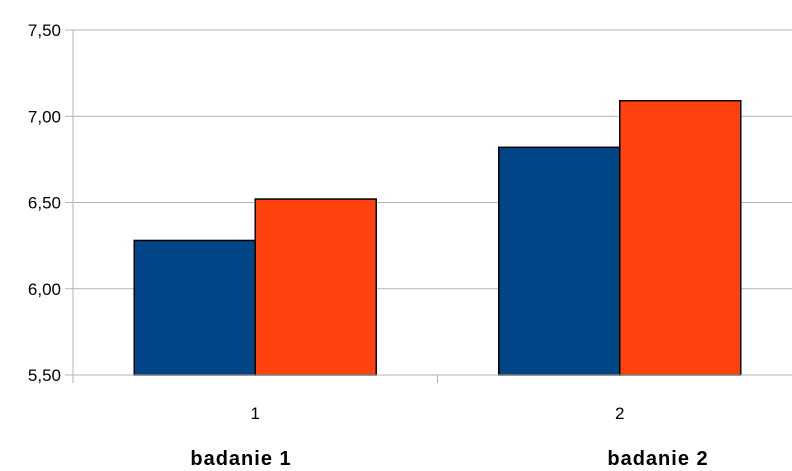 The height and width of the screenshot is (471, 792). Describe the element at coordinates (44, 289) in the screenshot. I see `y-tick-label: 6,00` at that location.